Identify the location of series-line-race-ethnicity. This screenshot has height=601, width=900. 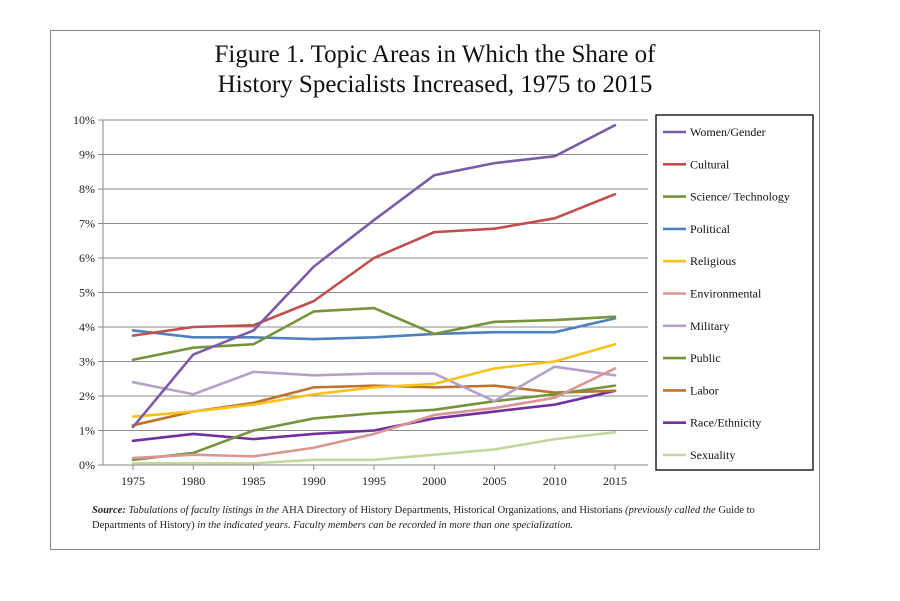
(374, 416).